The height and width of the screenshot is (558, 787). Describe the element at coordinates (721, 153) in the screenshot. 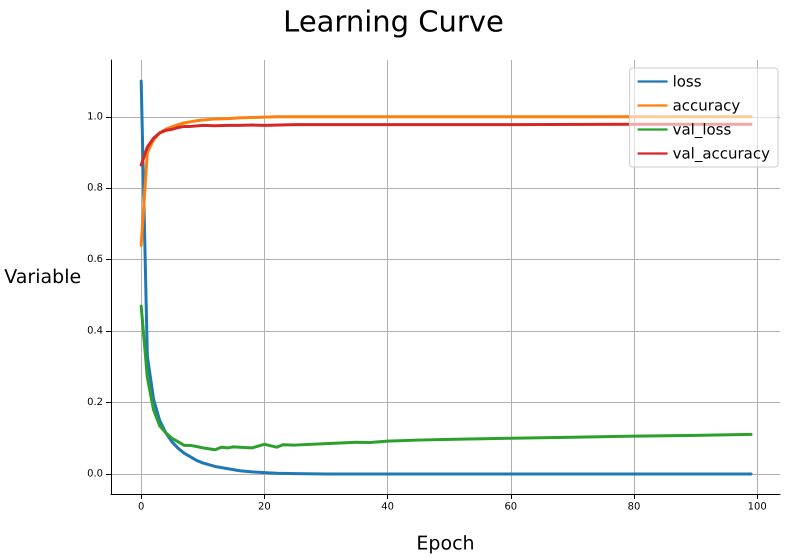

I see `legend-label: val_accuracy` at that location.